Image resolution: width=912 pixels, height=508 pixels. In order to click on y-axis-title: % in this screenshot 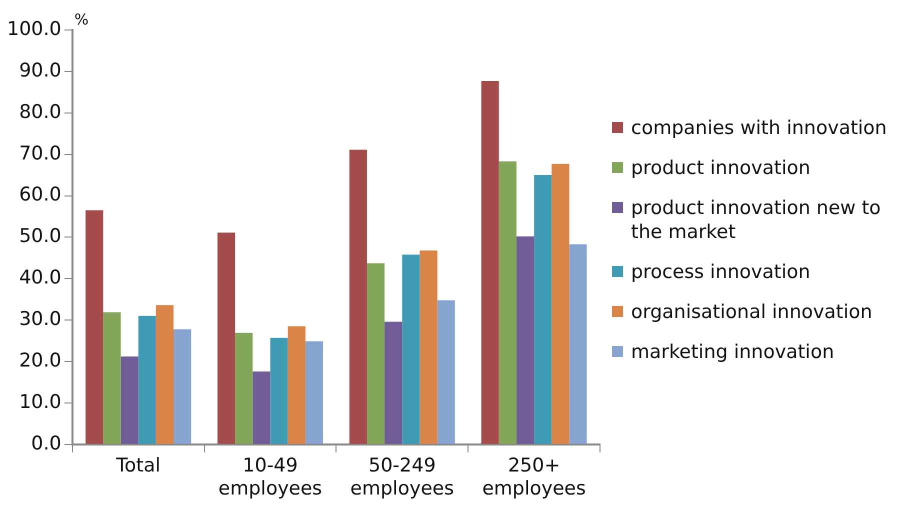, I will do `click(81, 19)`.